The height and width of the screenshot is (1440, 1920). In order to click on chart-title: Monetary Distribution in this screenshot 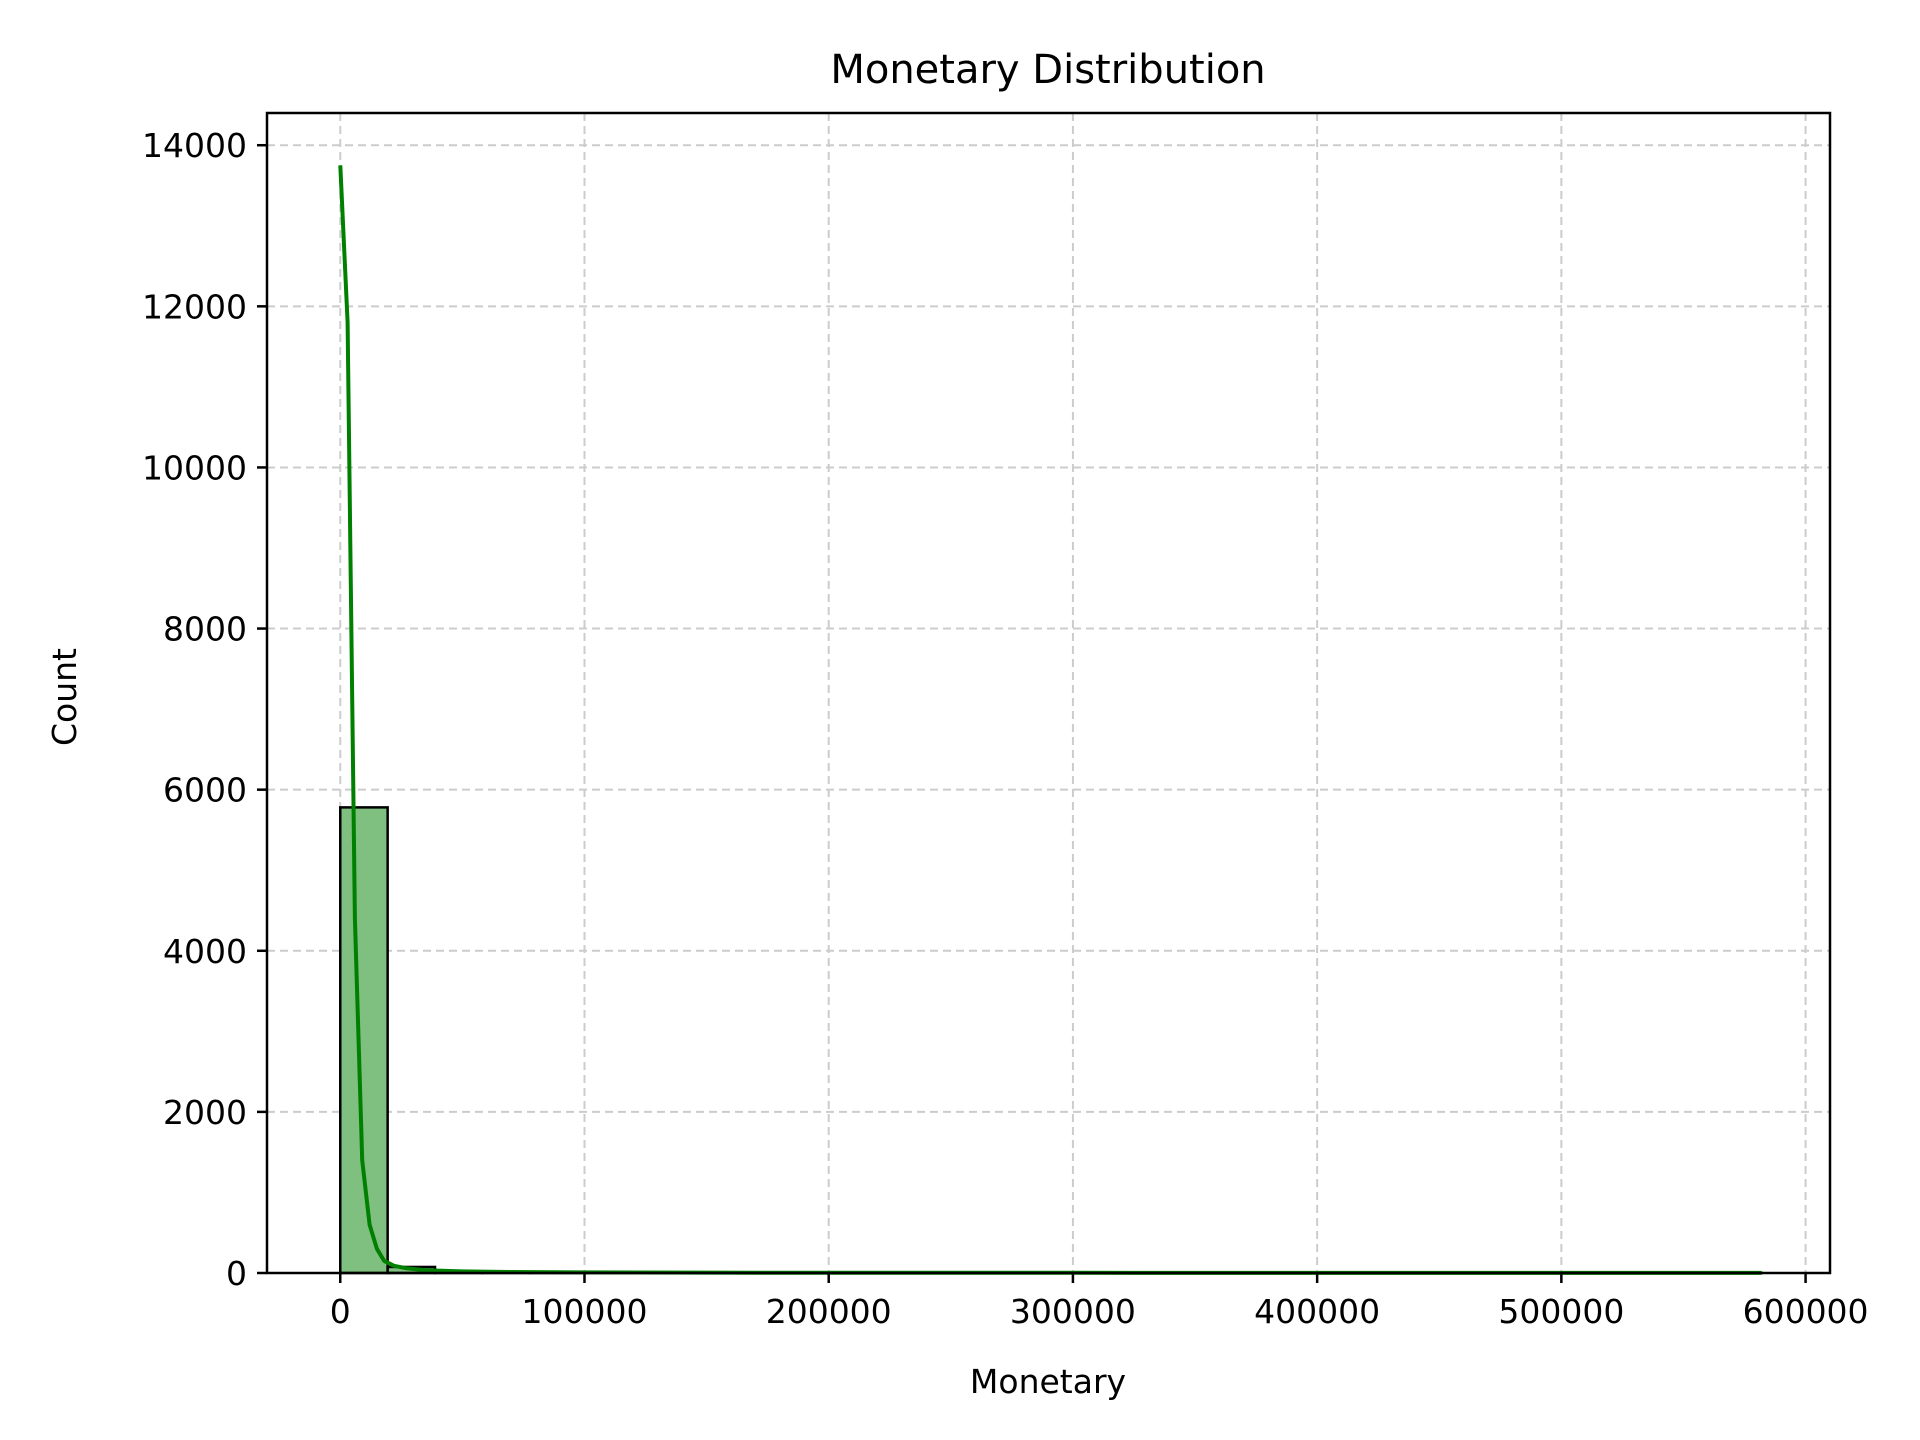, I will do `click(1047, 70)`.